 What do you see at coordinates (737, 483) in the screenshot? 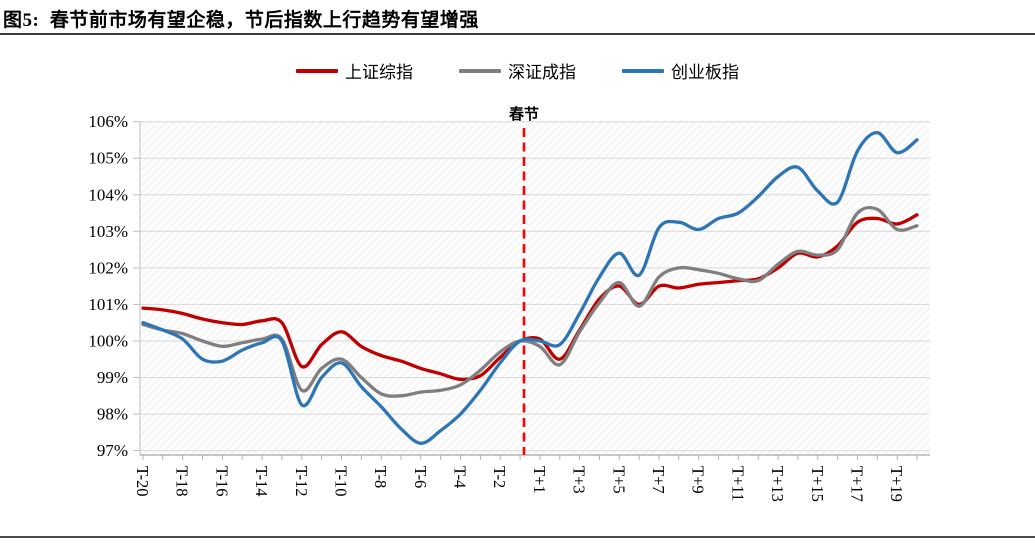
I see `x-axis-label: T+11` at bounding box center [737, 483].